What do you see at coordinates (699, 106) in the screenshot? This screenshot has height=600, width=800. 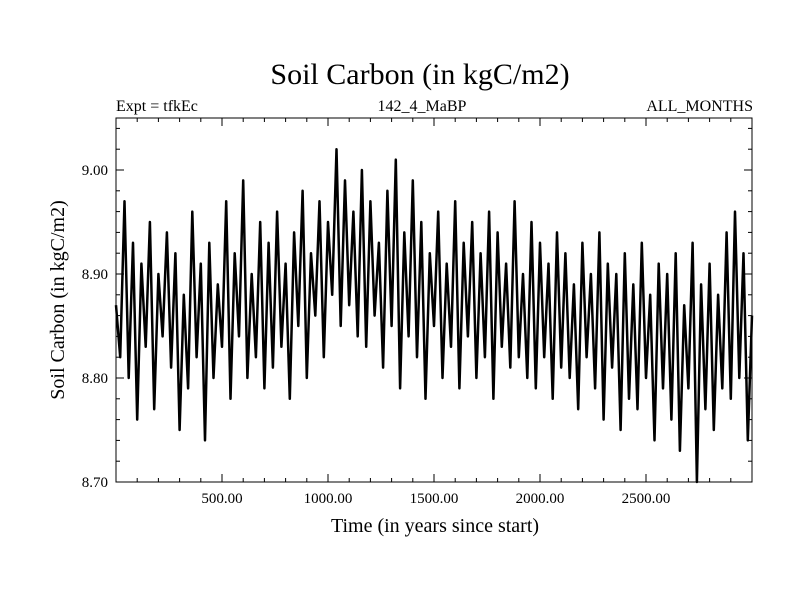 I see `months-label: ALL_MONTHS` at bounding box center [699, 106].